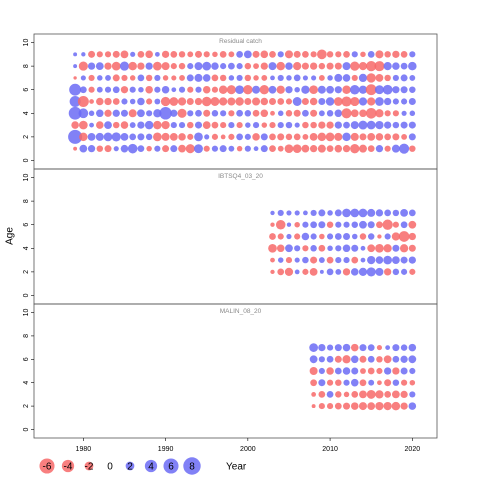 This screenshot has height=480, width=480. What do you see at coordinates (248, 445) in the screenshot?
I see `x-axis: 1980 1990 2000 2010 2020` at bounding box center [248, 445].